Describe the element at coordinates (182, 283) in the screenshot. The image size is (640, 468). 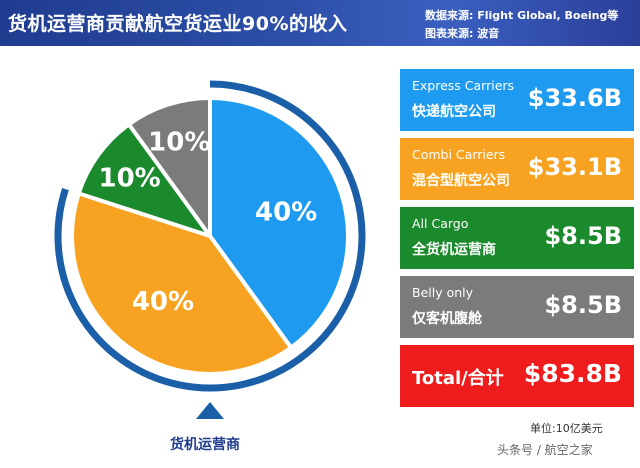
I see `slice-combi` at that location.